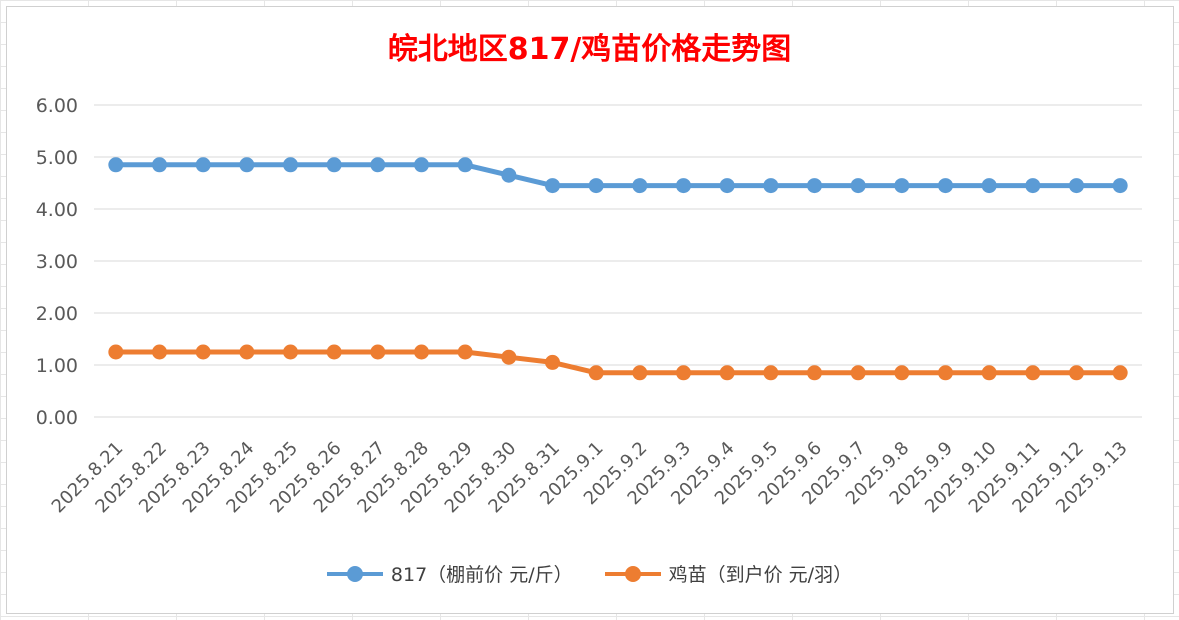 The image size is (1179, 620). I want to click on y-tick-label: 6.00, so click(57, 106).